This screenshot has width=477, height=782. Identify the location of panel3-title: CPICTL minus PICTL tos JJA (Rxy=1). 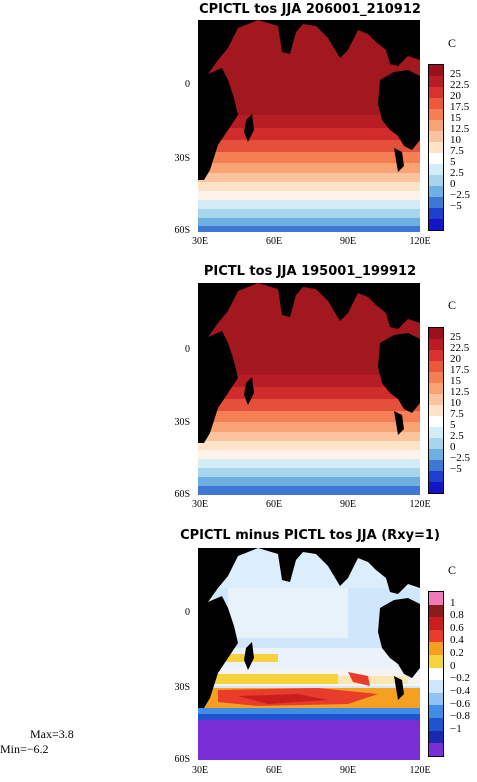
(310, 535).